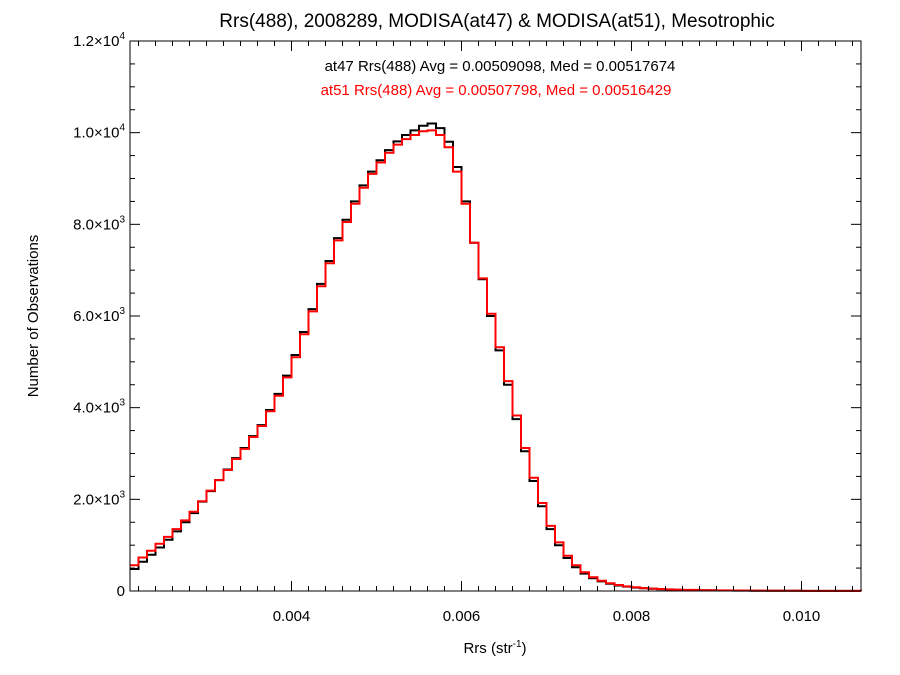  What do you see at coordinates (517, 644) in the screenshot?
I see `x-axis-label-sup: -1` at bounding box center [517, 644].